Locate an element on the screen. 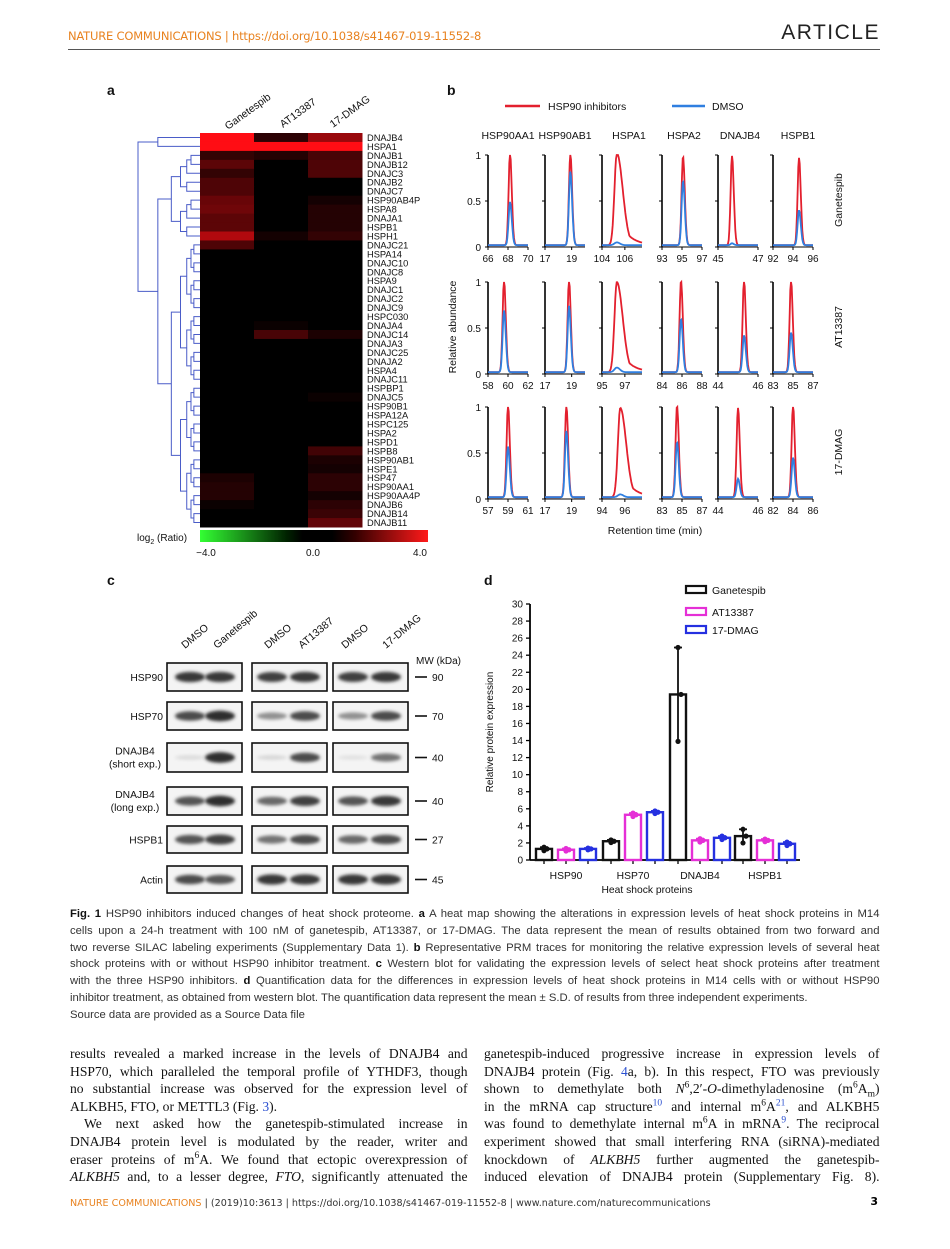 Image resolution: width=950 pixels, height=1249 pixels. x-tick-label: 70 is located at coordinates (528, 259).